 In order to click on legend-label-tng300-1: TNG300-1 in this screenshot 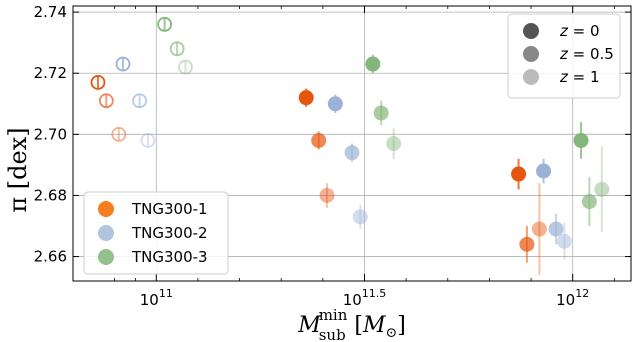, I will do `click(169, 209)`.